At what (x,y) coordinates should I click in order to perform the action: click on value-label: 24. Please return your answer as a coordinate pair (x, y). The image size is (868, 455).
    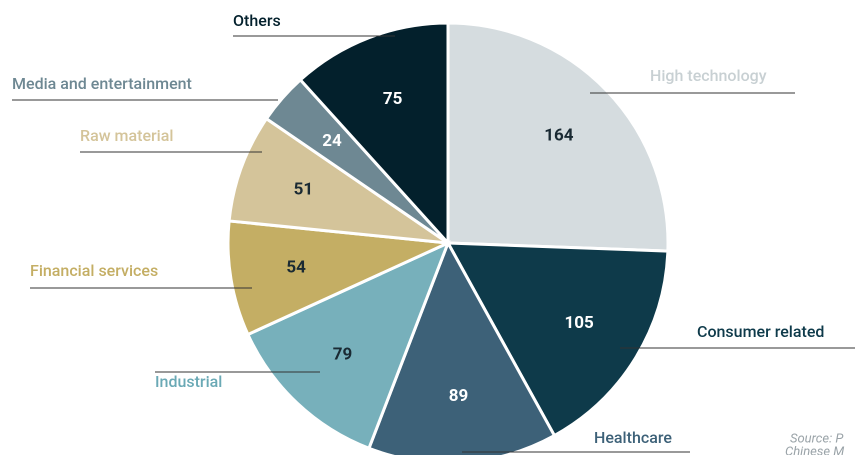
    Looking at the image, I should click on (332, 141).